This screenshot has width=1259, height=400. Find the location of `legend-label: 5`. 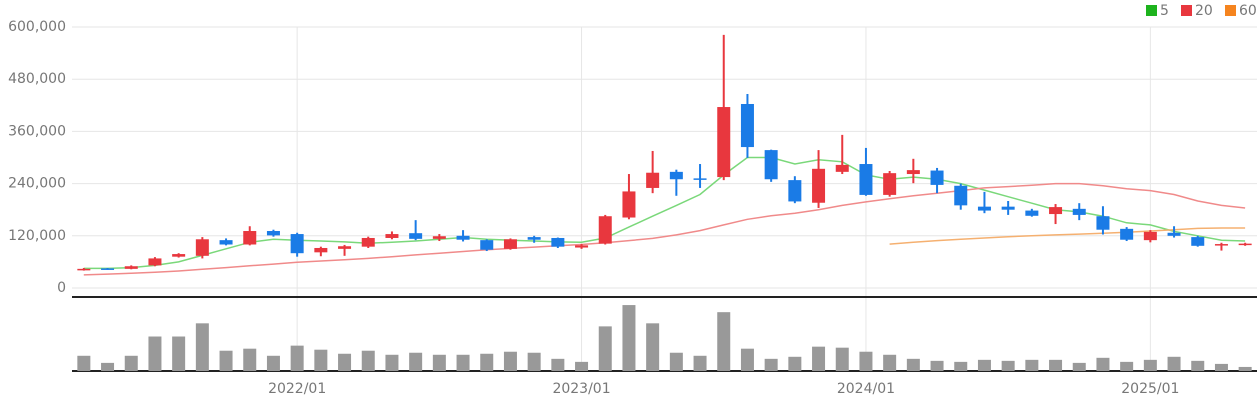

legend-label: 5 is located at coordinates (1164, 11).